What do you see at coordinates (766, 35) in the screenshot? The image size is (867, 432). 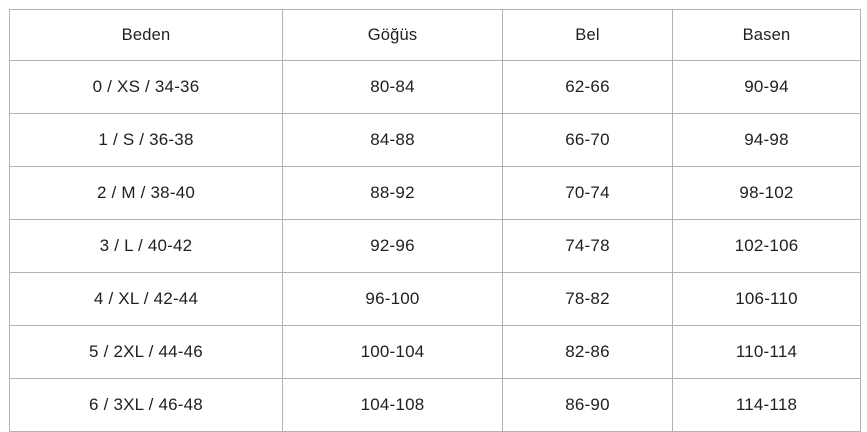 I see `column-header-basen: Basen` at bounding box center [766, 35].